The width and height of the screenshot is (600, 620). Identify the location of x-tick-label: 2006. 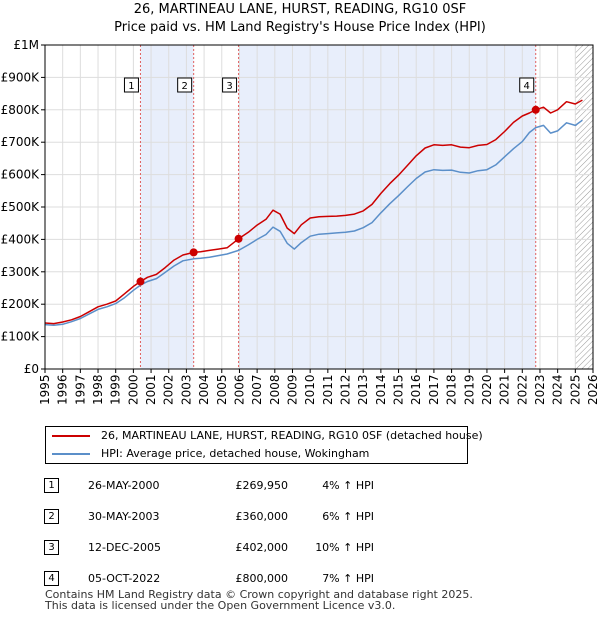
(239, 389).